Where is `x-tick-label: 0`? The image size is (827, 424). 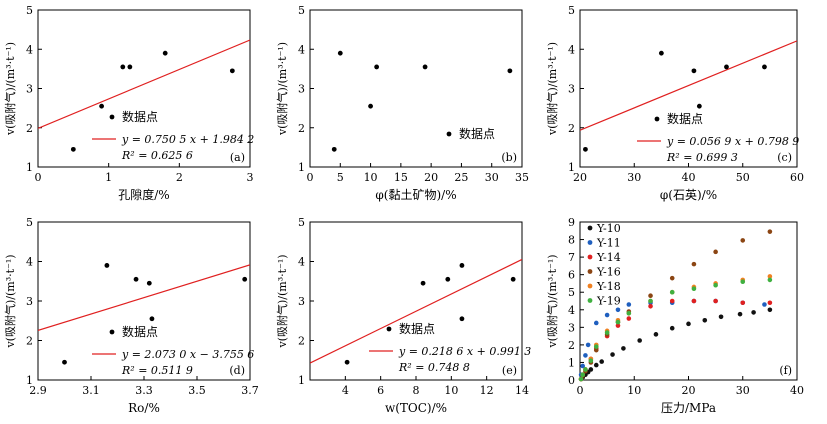
x-tick-label: 0 is located at coordinates (310, 177).